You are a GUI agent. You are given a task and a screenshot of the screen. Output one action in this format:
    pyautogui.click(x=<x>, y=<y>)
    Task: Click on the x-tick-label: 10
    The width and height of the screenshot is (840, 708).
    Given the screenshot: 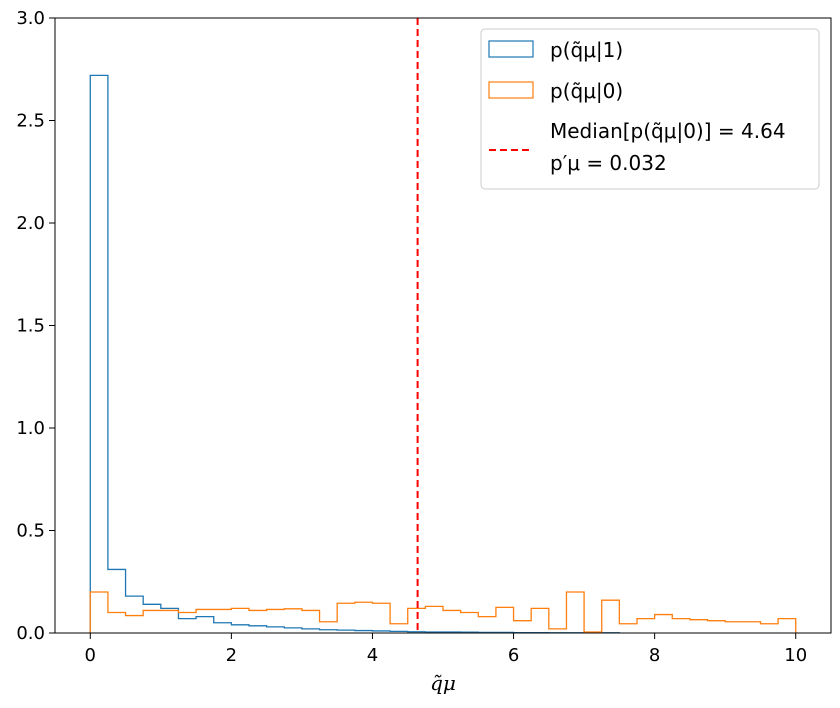 What is the action you would take?
    pyautogui.click(x=795, y=655)
    